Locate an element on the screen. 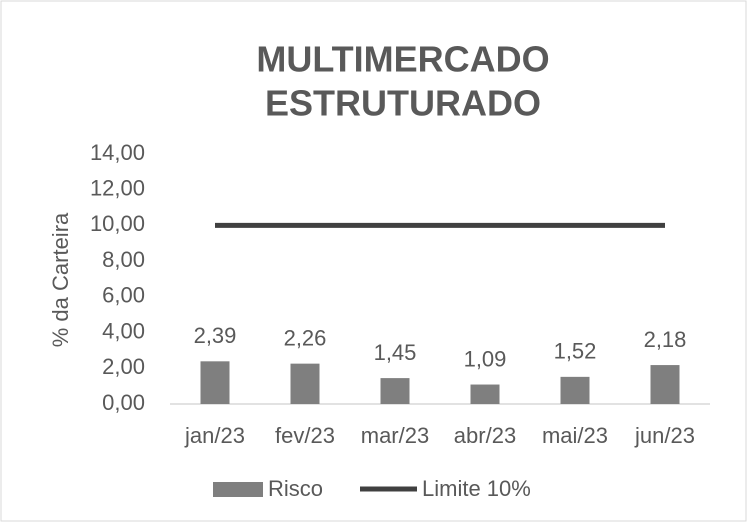 Image resolution: width=747 pixels, height=522 pixels. y-tick-label: 0,00 is located at coordinates (123, 402).